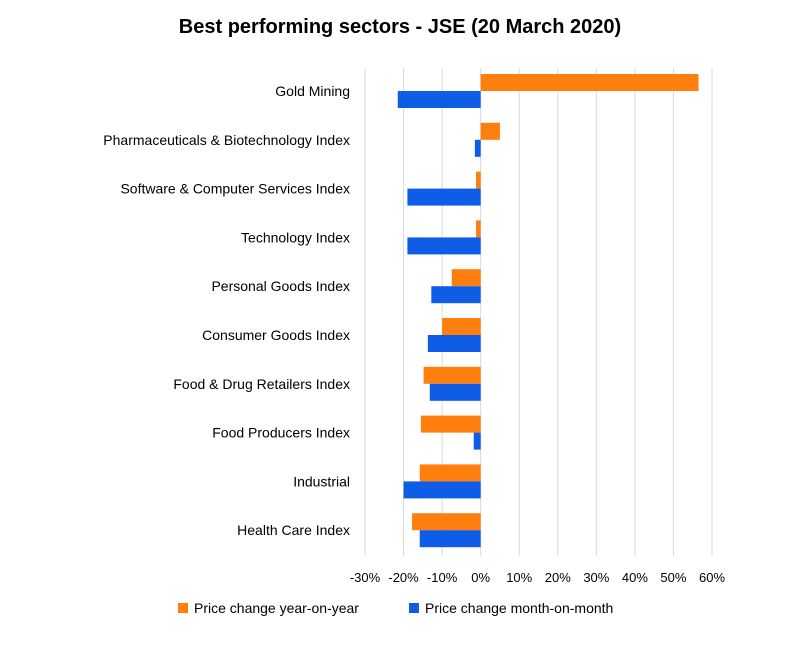  I want to click on legend-label-month: Price change month-on-month, so click(519, 608).